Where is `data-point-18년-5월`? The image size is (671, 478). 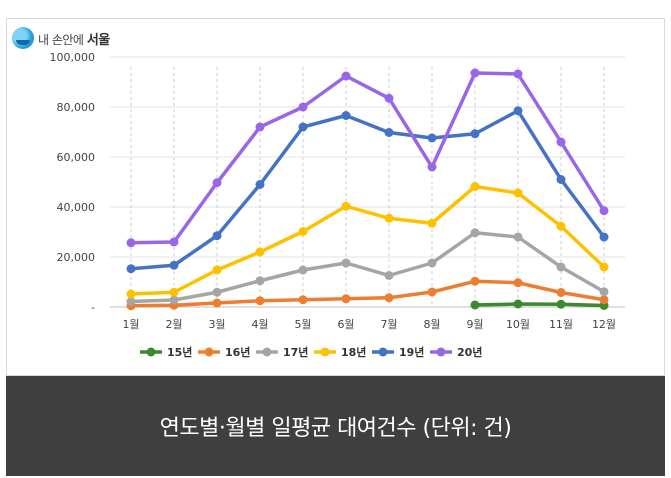 data-point-18년-5월 is located at coordinates (303, 231).